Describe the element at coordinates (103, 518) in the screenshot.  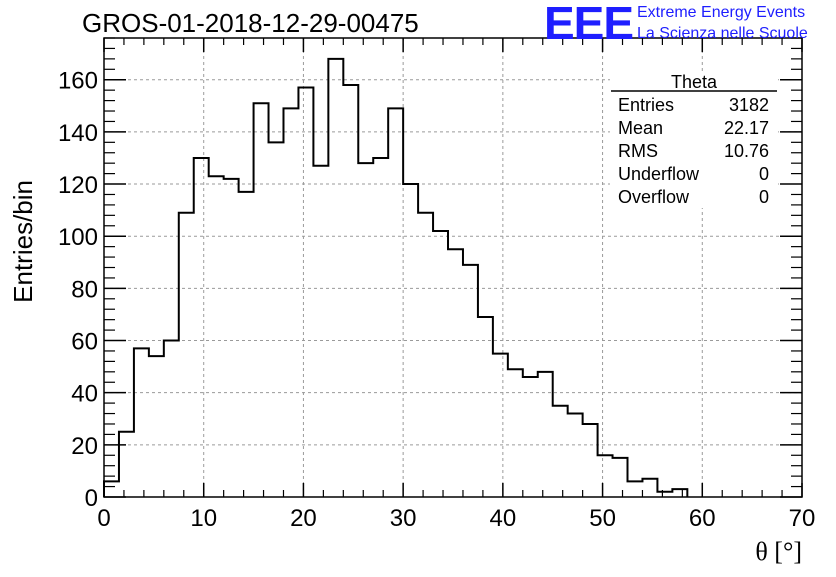
I see `x-tick-label: 0` at that location.